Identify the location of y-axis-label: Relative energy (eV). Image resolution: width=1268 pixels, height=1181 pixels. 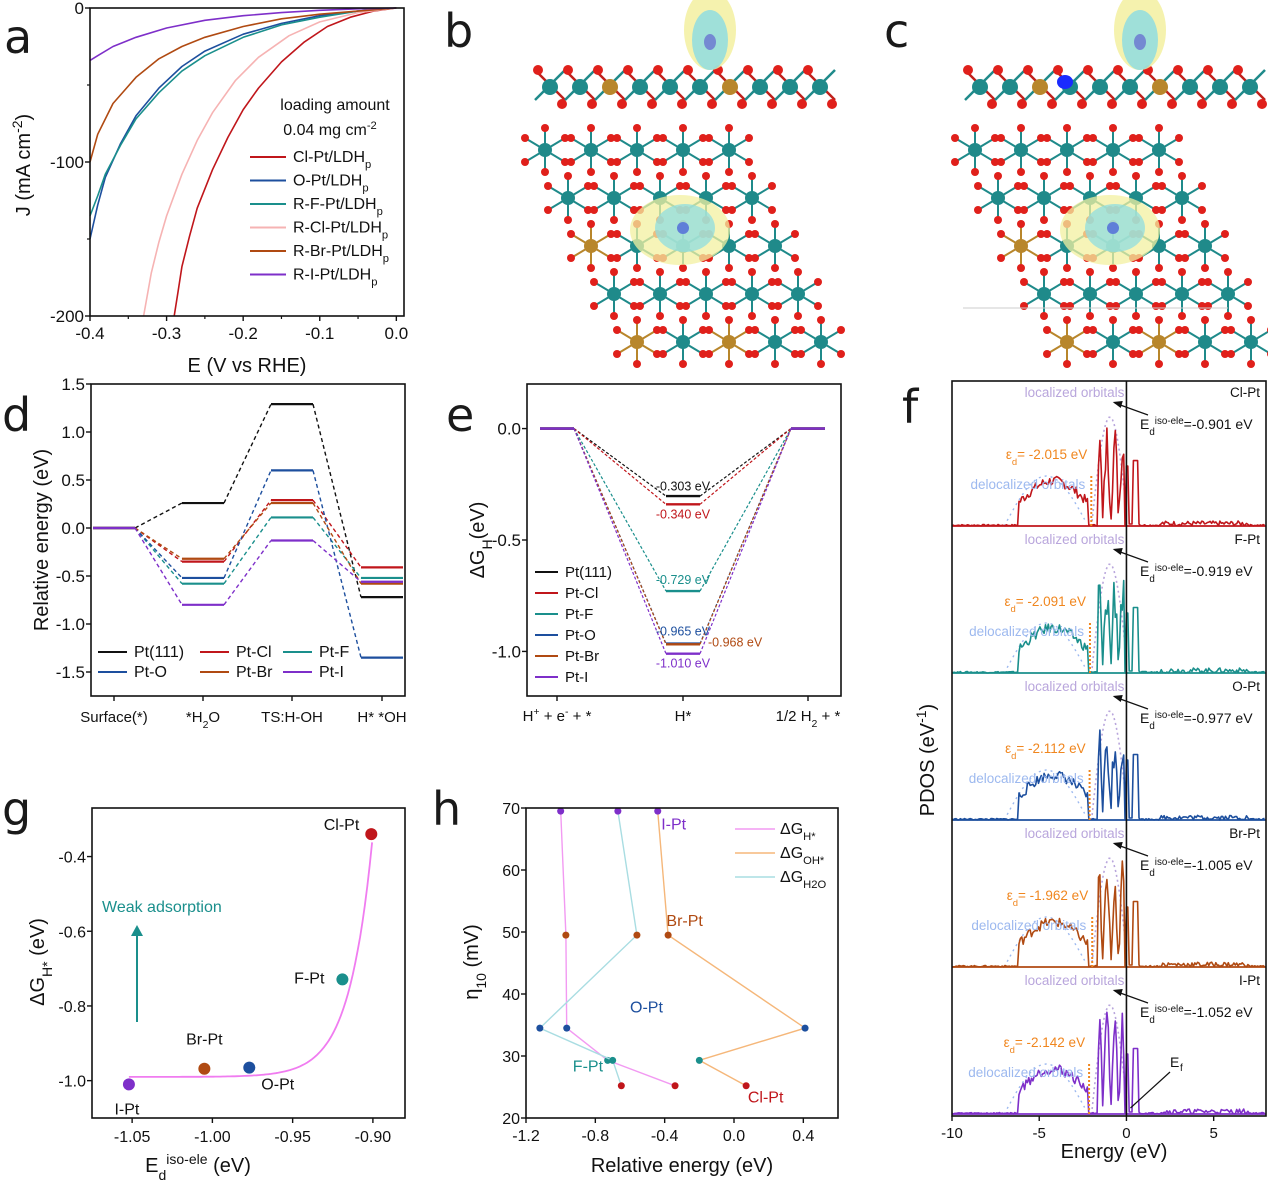
(42, 540).